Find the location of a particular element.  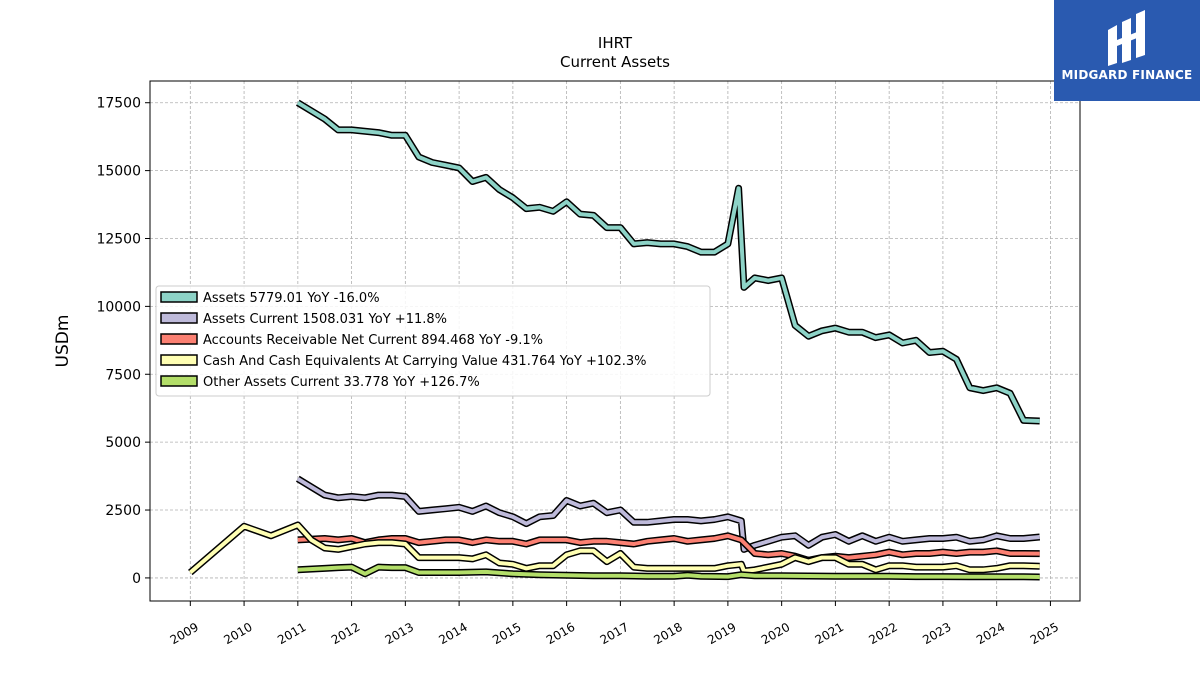

series-line-accounts-receivable-net-current is located at coordinates (668, 548).